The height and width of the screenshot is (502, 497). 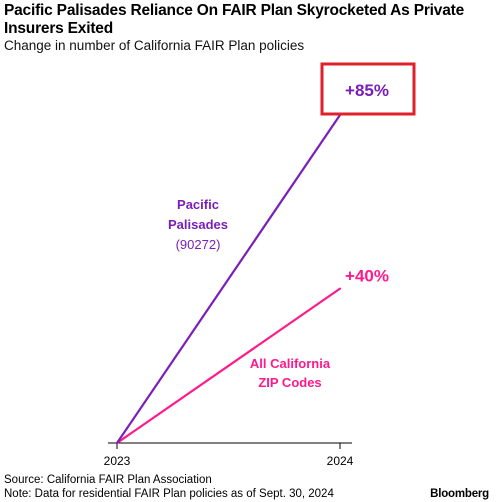 I want to click on series-label-palisades-zip: (90272), so click(x=198, y=244).